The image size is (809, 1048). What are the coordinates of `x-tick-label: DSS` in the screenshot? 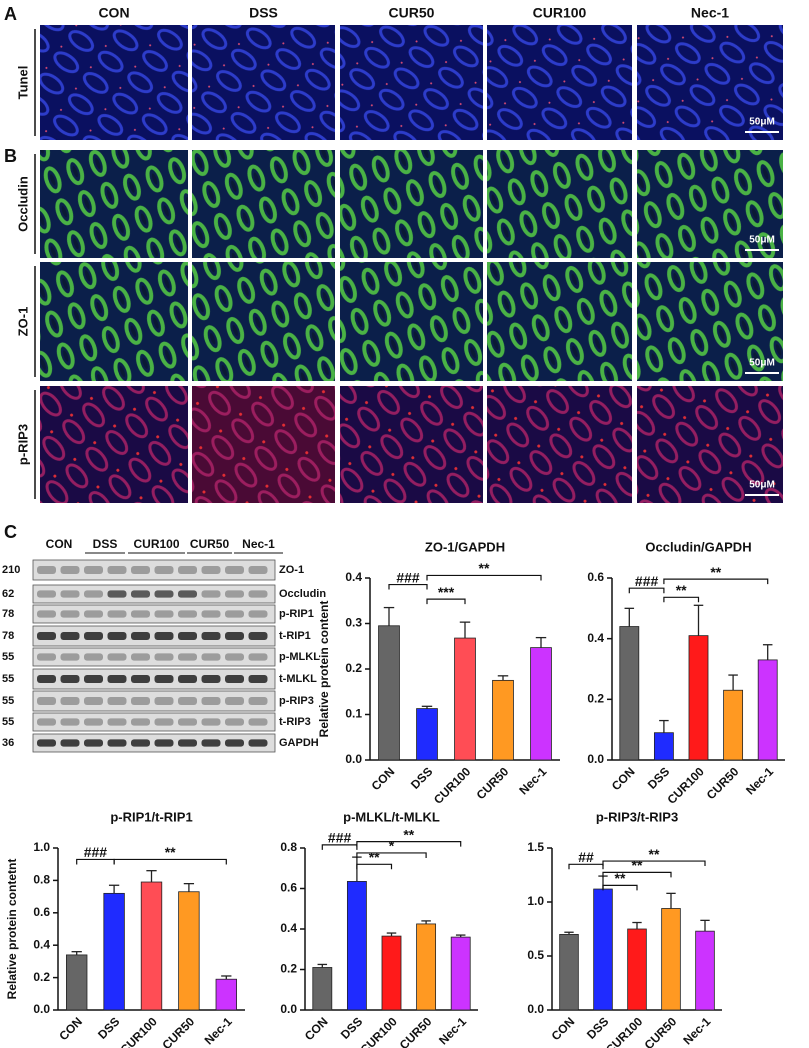 It's located at (108, 1027).